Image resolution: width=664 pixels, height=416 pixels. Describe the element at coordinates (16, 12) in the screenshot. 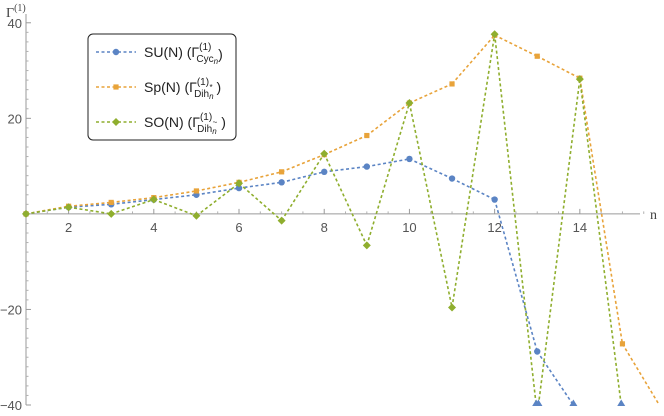

I see `y-axis-label: Γ(1)` at that location.